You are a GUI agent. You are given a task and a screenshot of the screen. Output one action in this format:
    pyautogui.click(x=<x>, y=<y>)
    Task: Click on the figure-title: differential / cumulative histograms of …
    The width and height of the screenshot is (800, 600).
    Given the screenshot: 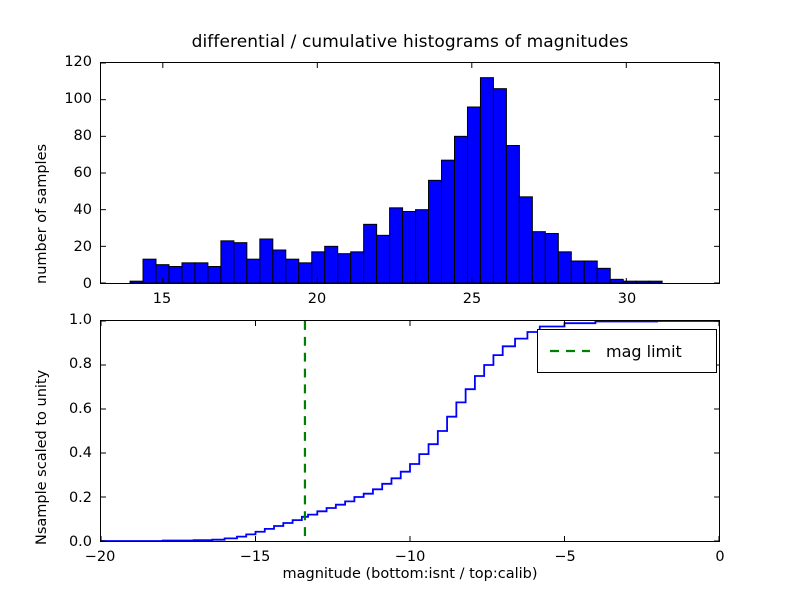 What is the action you would take?
    pyautogui.click(x=410, y=42)
    